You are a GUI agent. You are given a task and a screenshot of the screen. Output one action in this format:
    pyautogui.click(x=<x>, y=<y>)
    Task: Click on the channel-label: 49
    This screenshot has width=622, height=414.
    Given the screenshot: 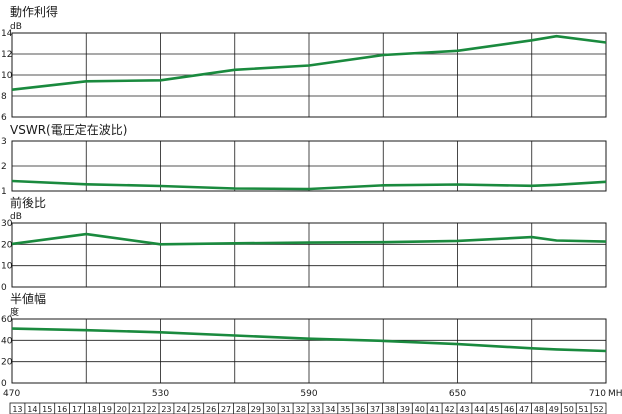 What is the action you would take?
    pyautogui.click(x=554, y=409)
    